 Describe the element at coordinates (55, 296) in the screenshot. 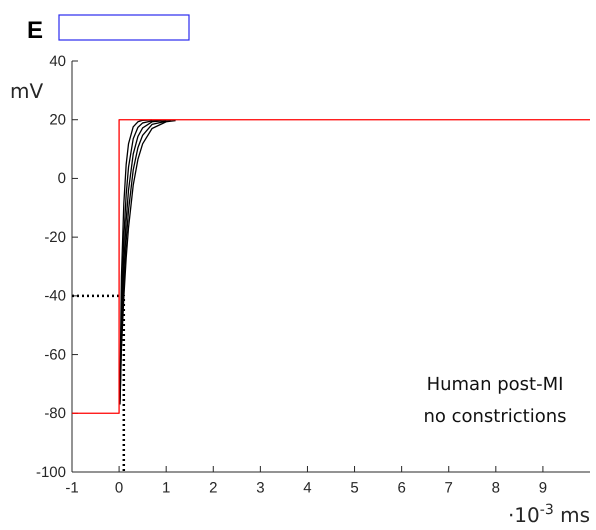

I see `y-tick-label: -40` at that location.